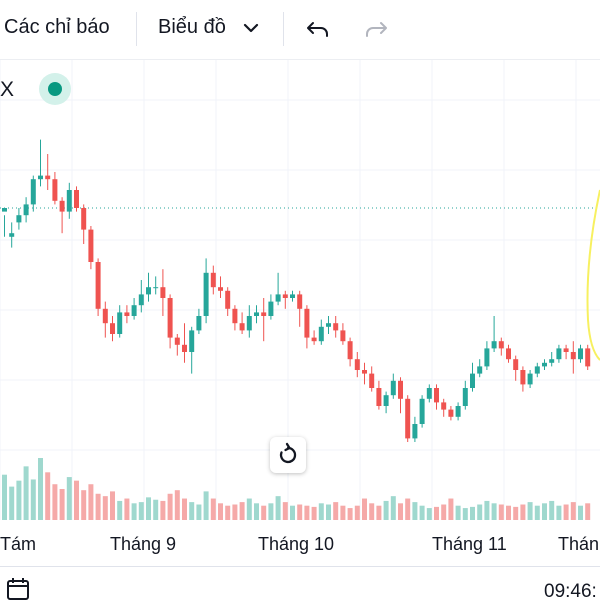 Image resolution: width=600 pixels, height=603 pixels. What do you see at coordinates (300, 28) in the screenshot?
I see `top-toolbar: Các chỉ báo Biểu đồ` at bounding box center [300, 28].